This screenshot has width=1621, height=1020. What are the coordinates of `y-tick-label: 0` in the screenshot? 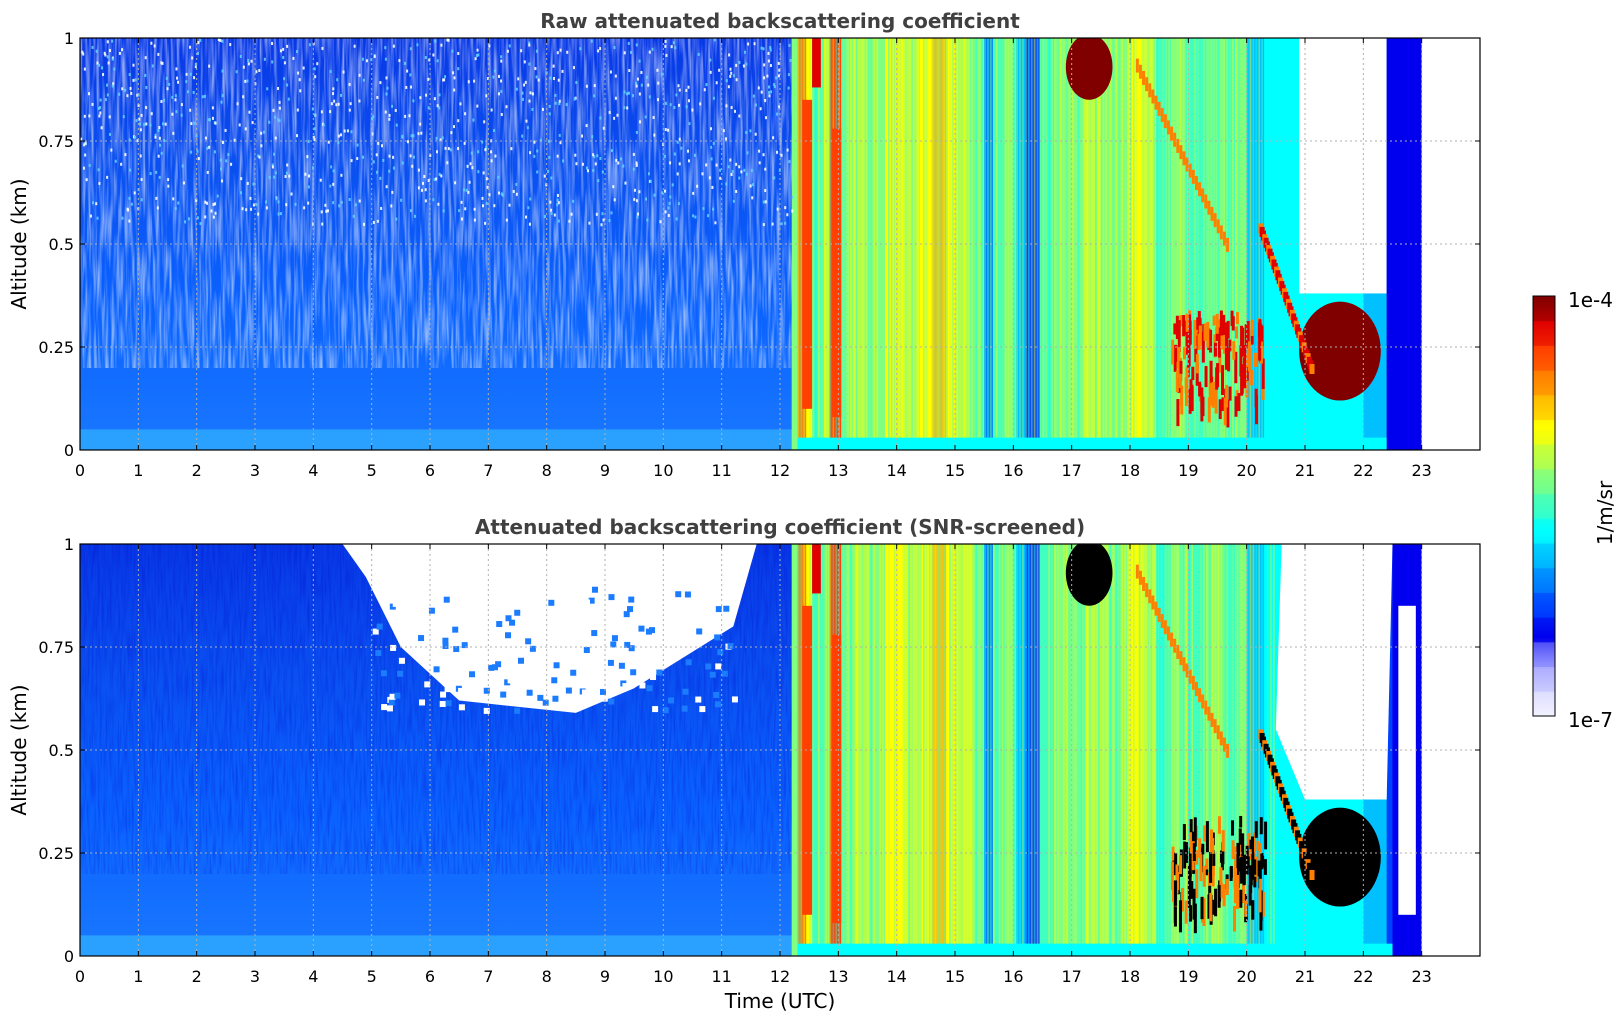 It's located at (69, 956).